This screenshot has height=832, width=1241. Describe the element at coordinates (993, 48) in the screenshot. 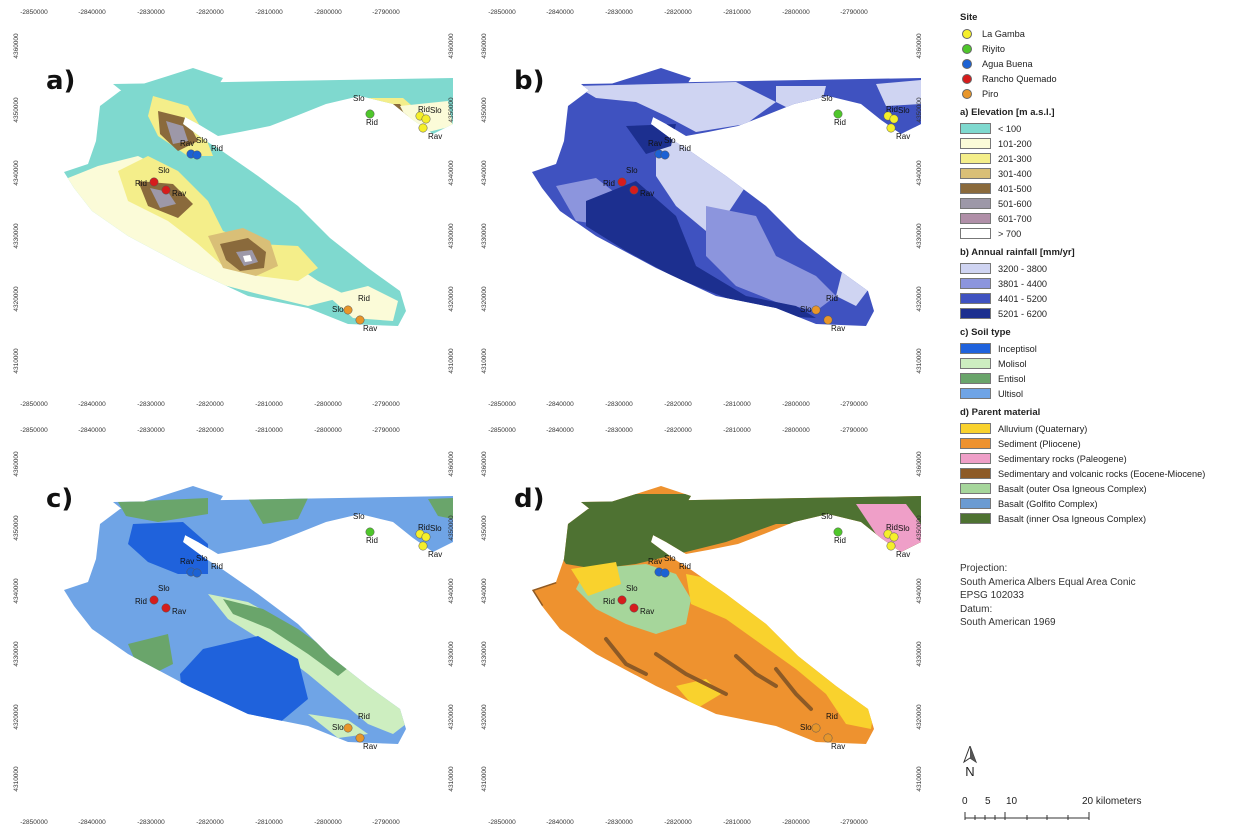

I see `legend-item-label: Riyito` at that location.